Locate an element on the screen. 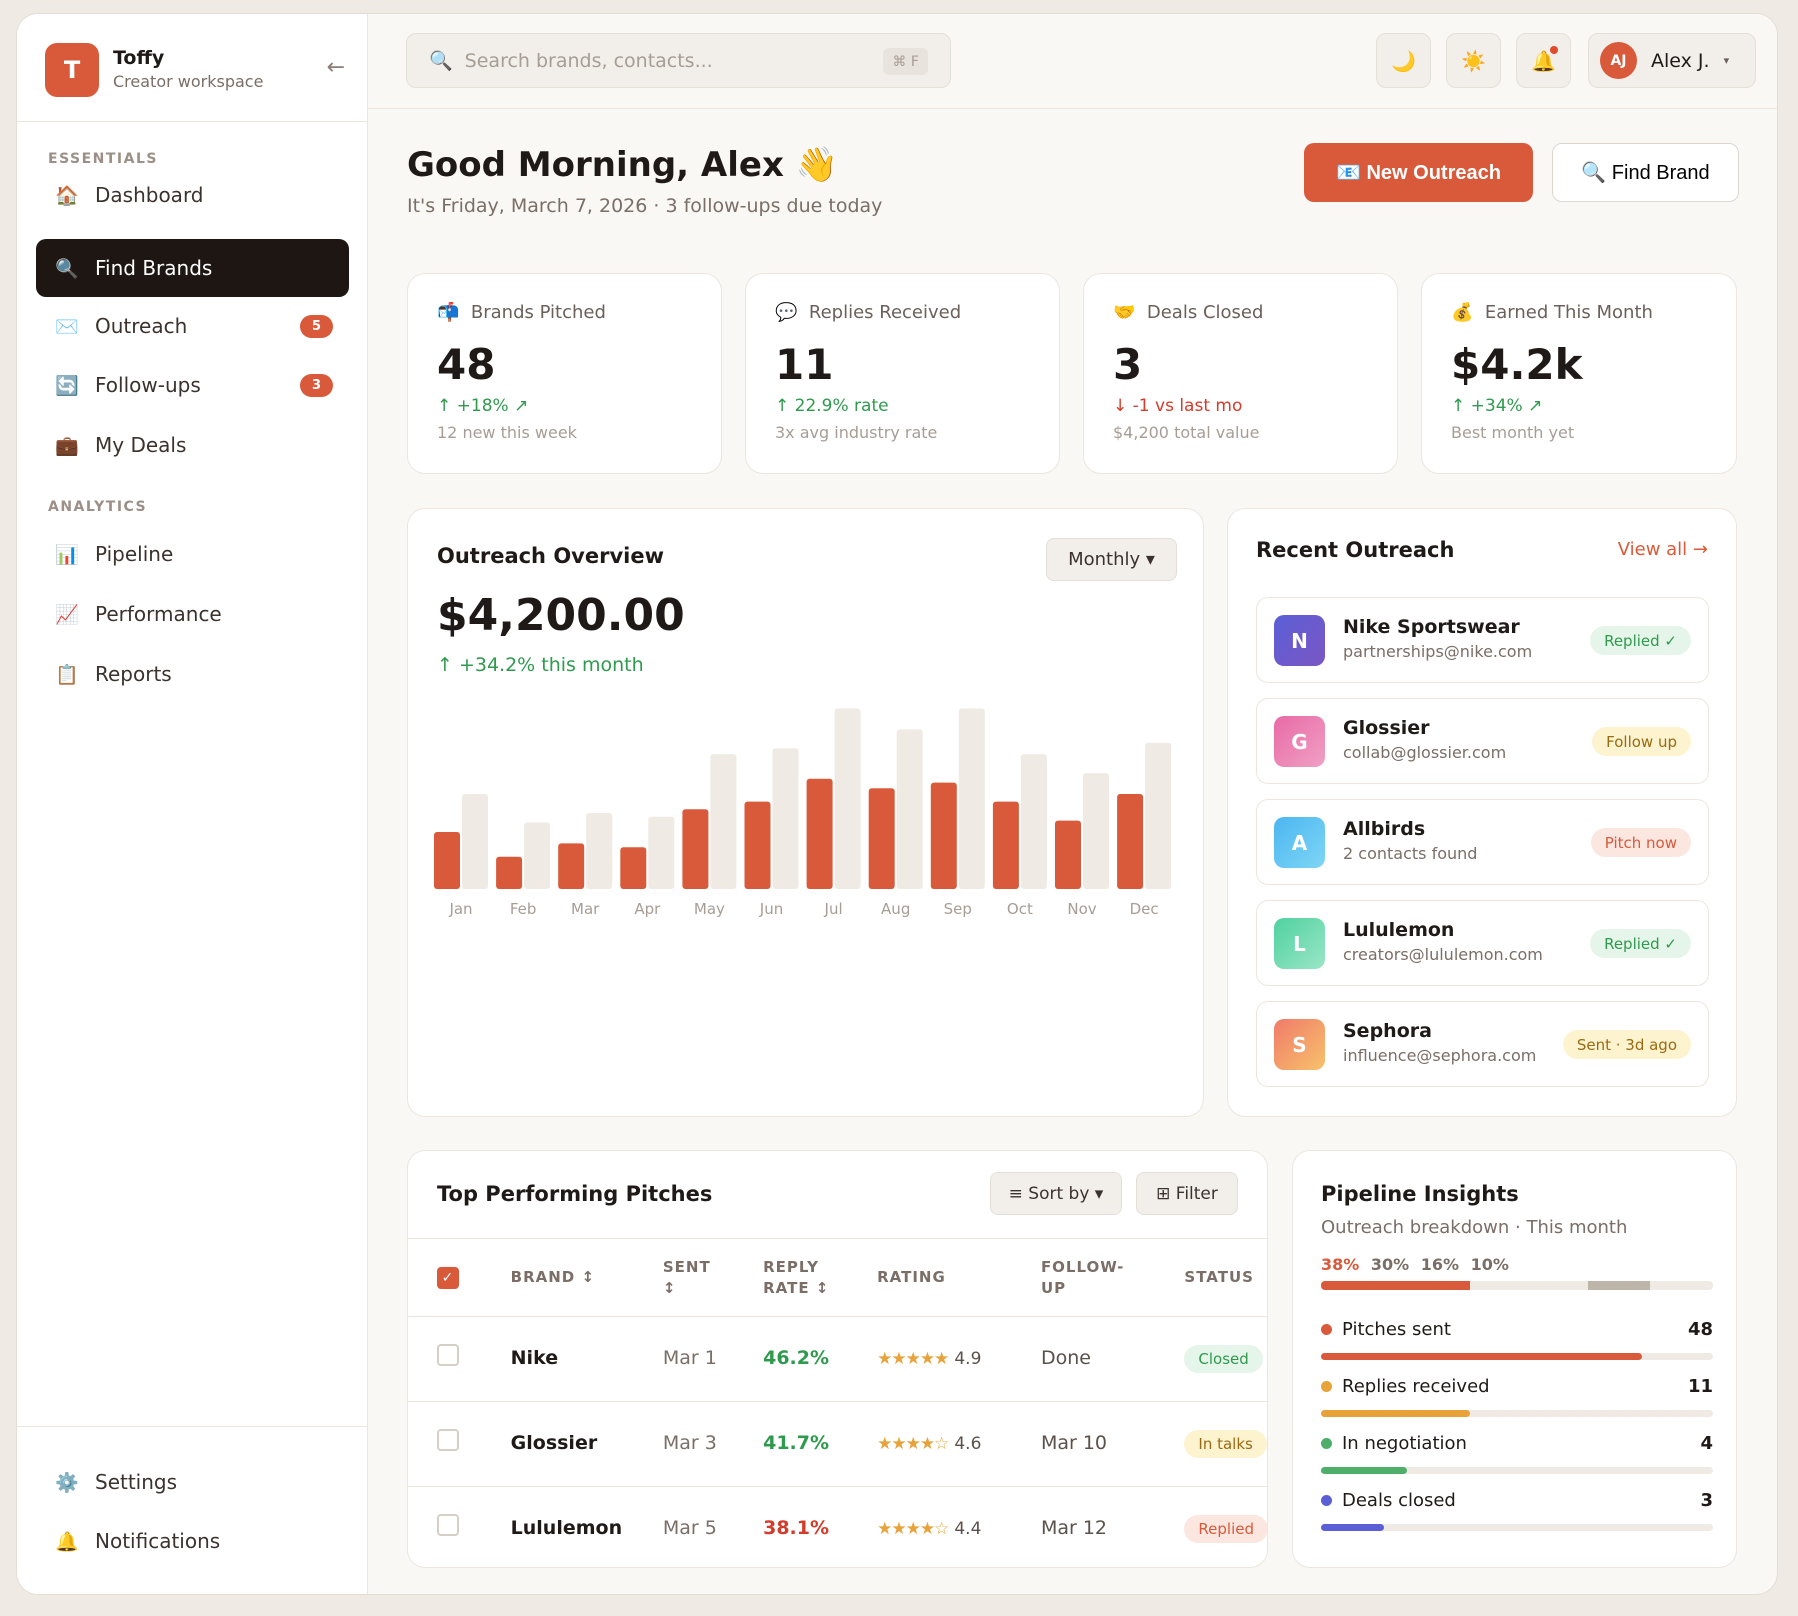  sidebar-item-performance: 📈 Performance is located at coordinates (192, 614).